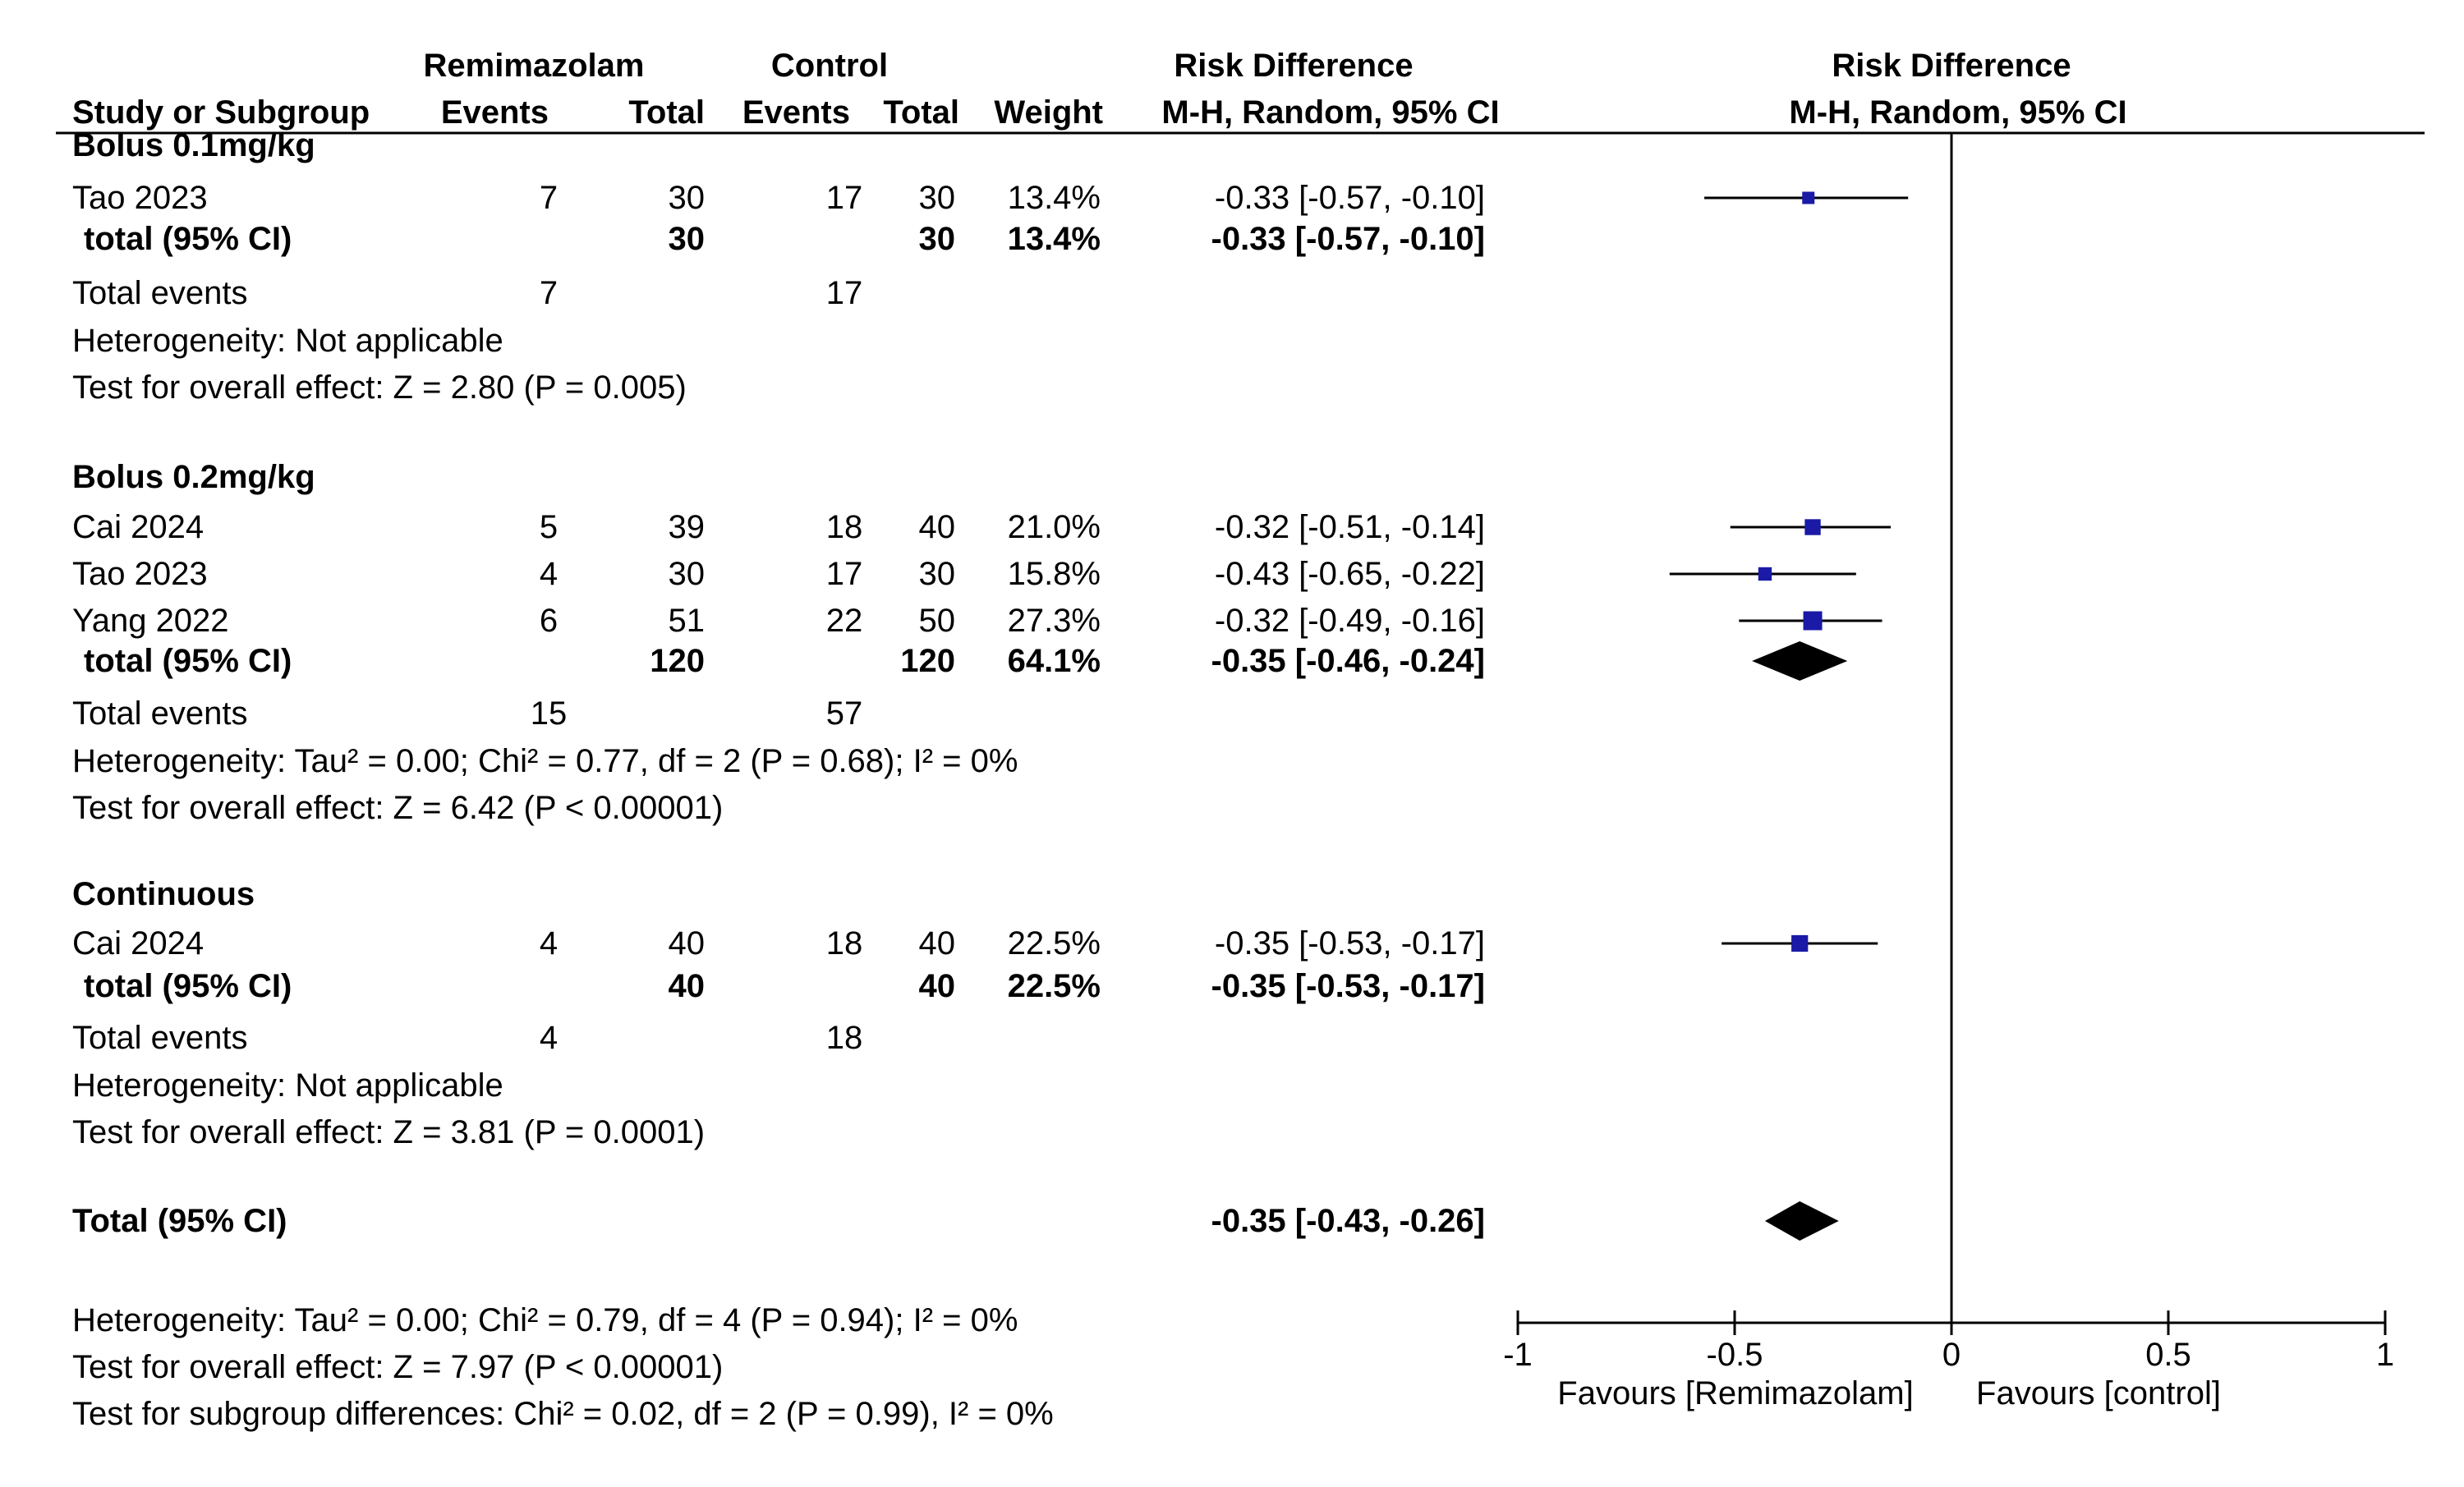 This screenshot has width=2464, height=1487. What do you see at coordinates (937, 986) in the screenshot?
I see `subgroup-total2: 40` at bounding box center [937, 986].